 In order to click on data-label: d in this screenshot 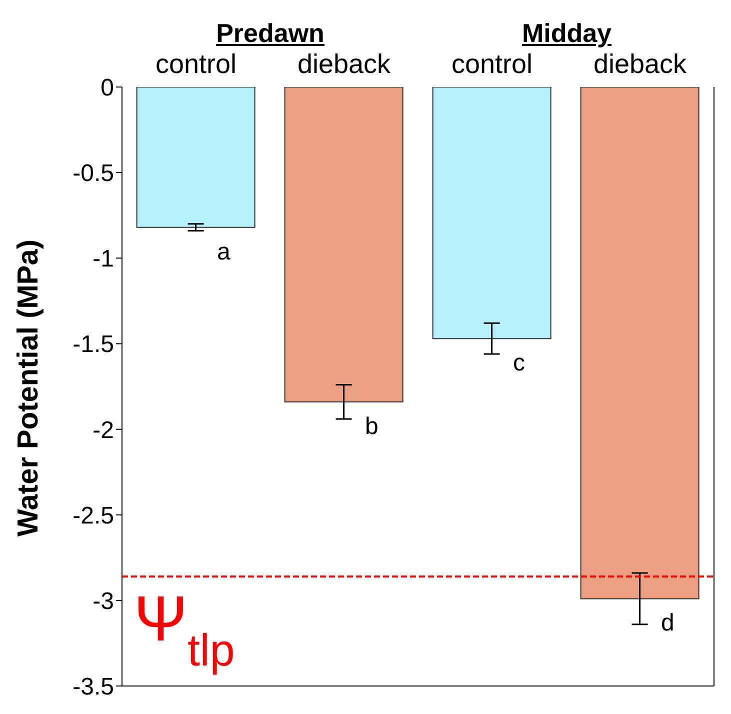, I will do `click(667, 623)`.